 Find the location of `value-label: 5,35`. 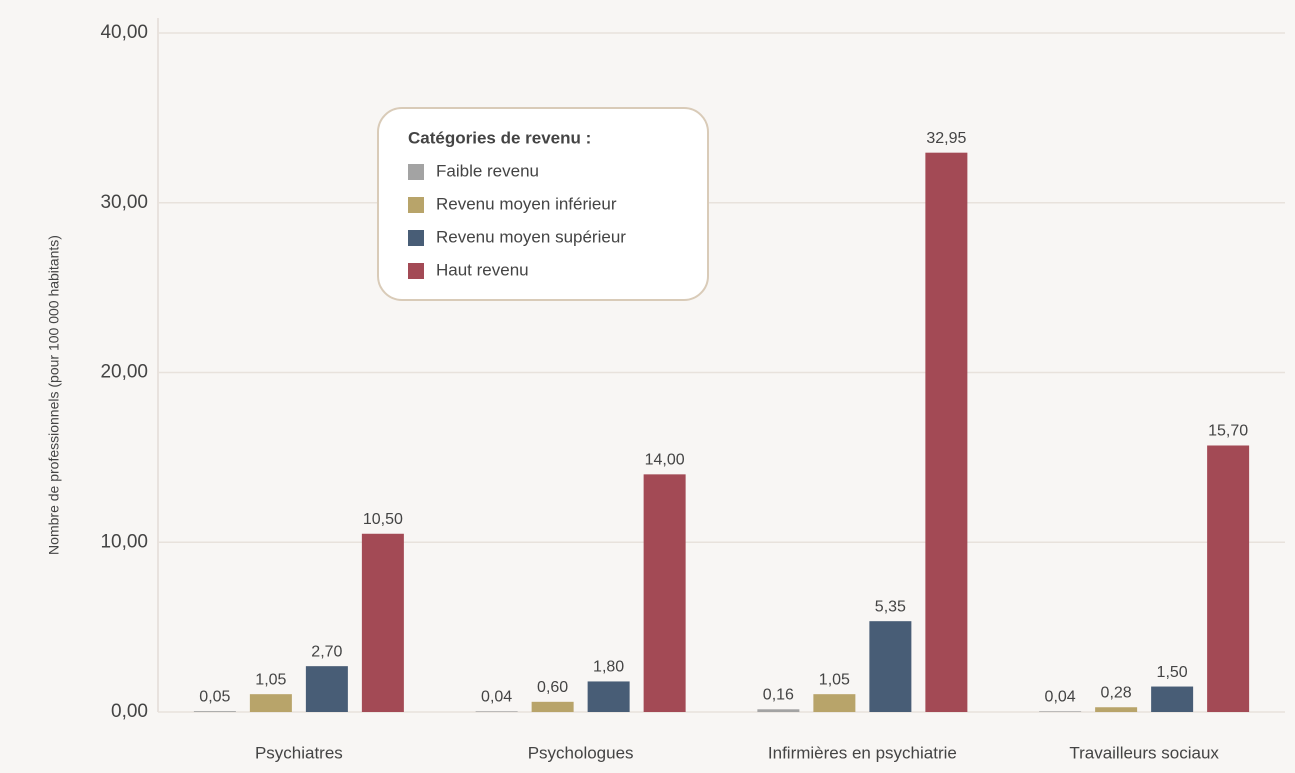

value-label: 5,35 is located at coordinates (890, 606).